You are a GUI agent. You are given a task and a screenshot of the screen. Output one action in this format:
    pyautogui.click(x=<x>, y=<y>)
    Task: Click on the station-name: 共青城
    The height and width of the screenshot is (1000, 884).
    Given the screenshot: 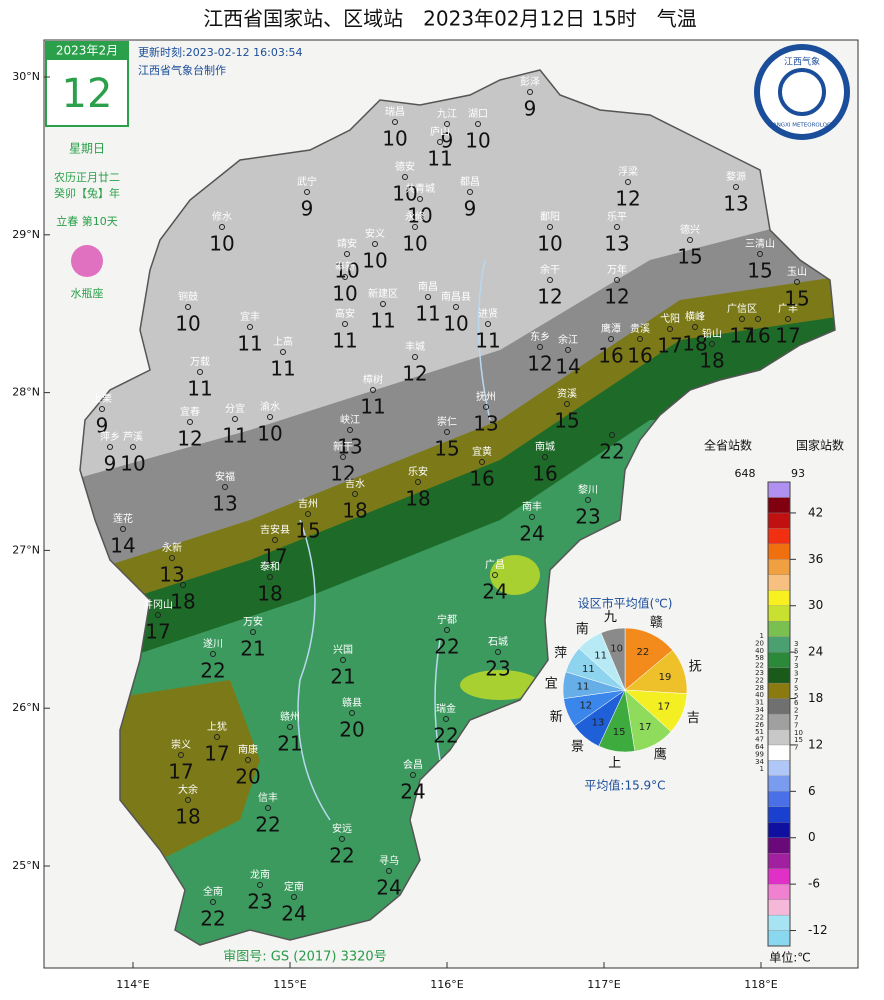 What is the action you would take?
    pyautogui.click(x=420, y=188)
    